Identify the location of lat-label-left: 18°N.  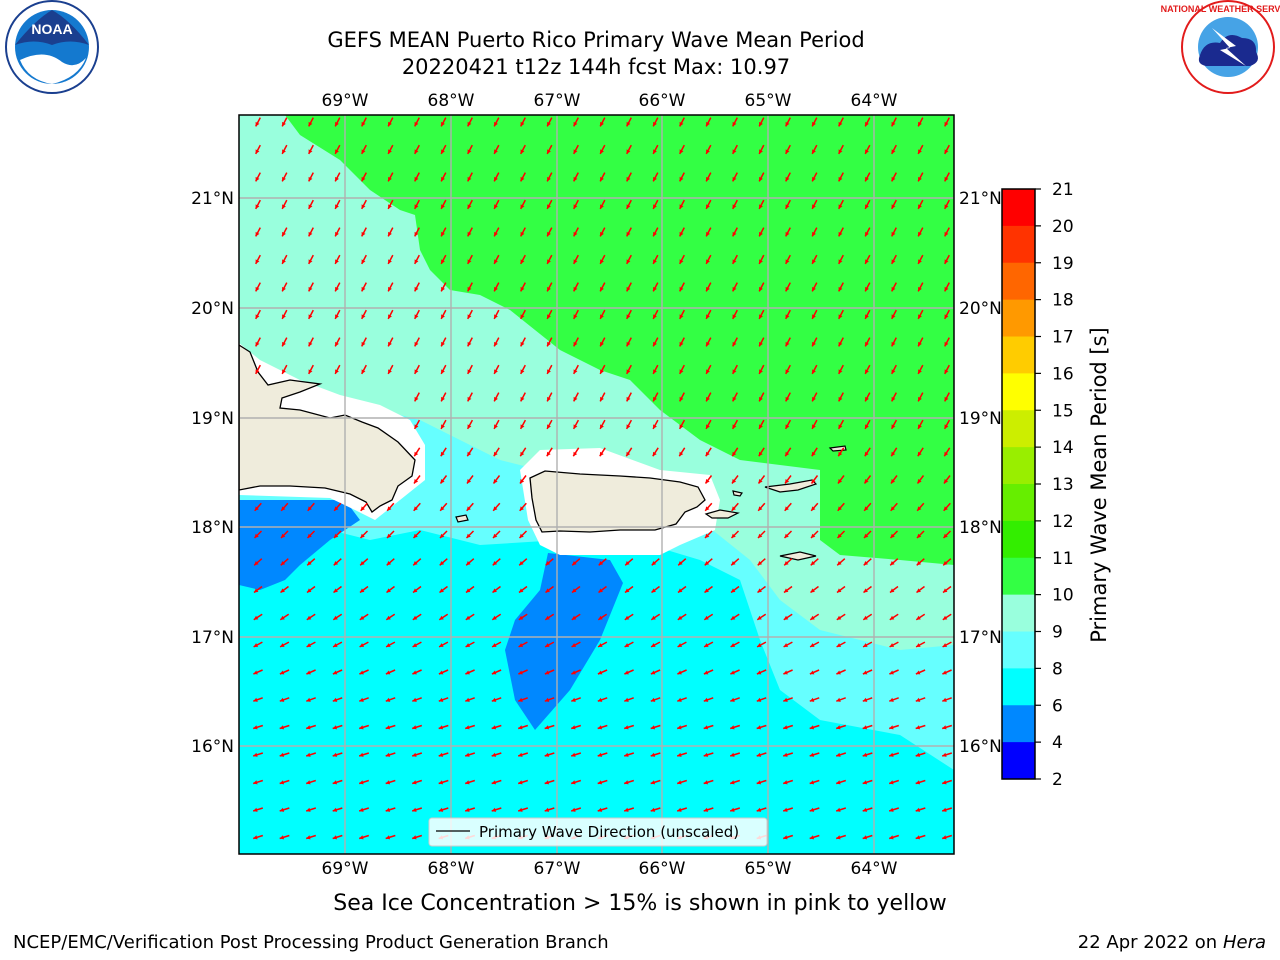
(212, 528).